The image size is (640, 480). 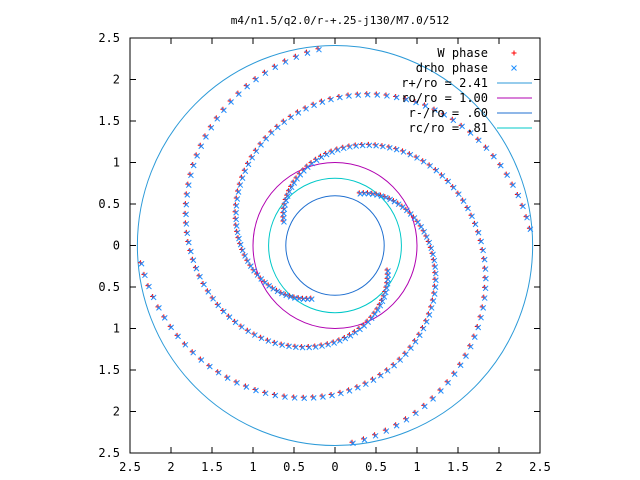 What do you see at coordinates (466, 68) in the screenshot?
I see `legend-entry: drho phase` at bounding box center [466, 68].